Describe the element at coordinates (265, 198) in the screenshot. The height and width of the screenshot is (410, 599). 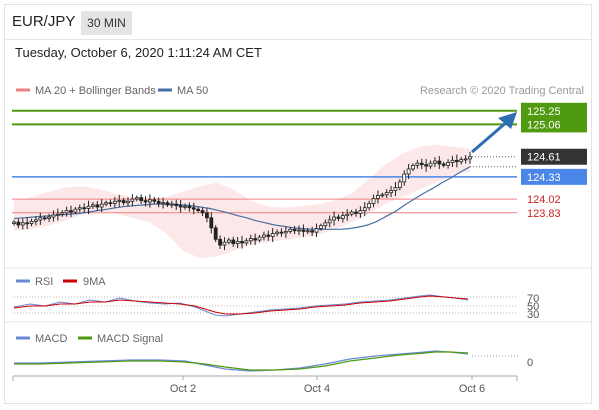
I see `ma50-line` at that location.